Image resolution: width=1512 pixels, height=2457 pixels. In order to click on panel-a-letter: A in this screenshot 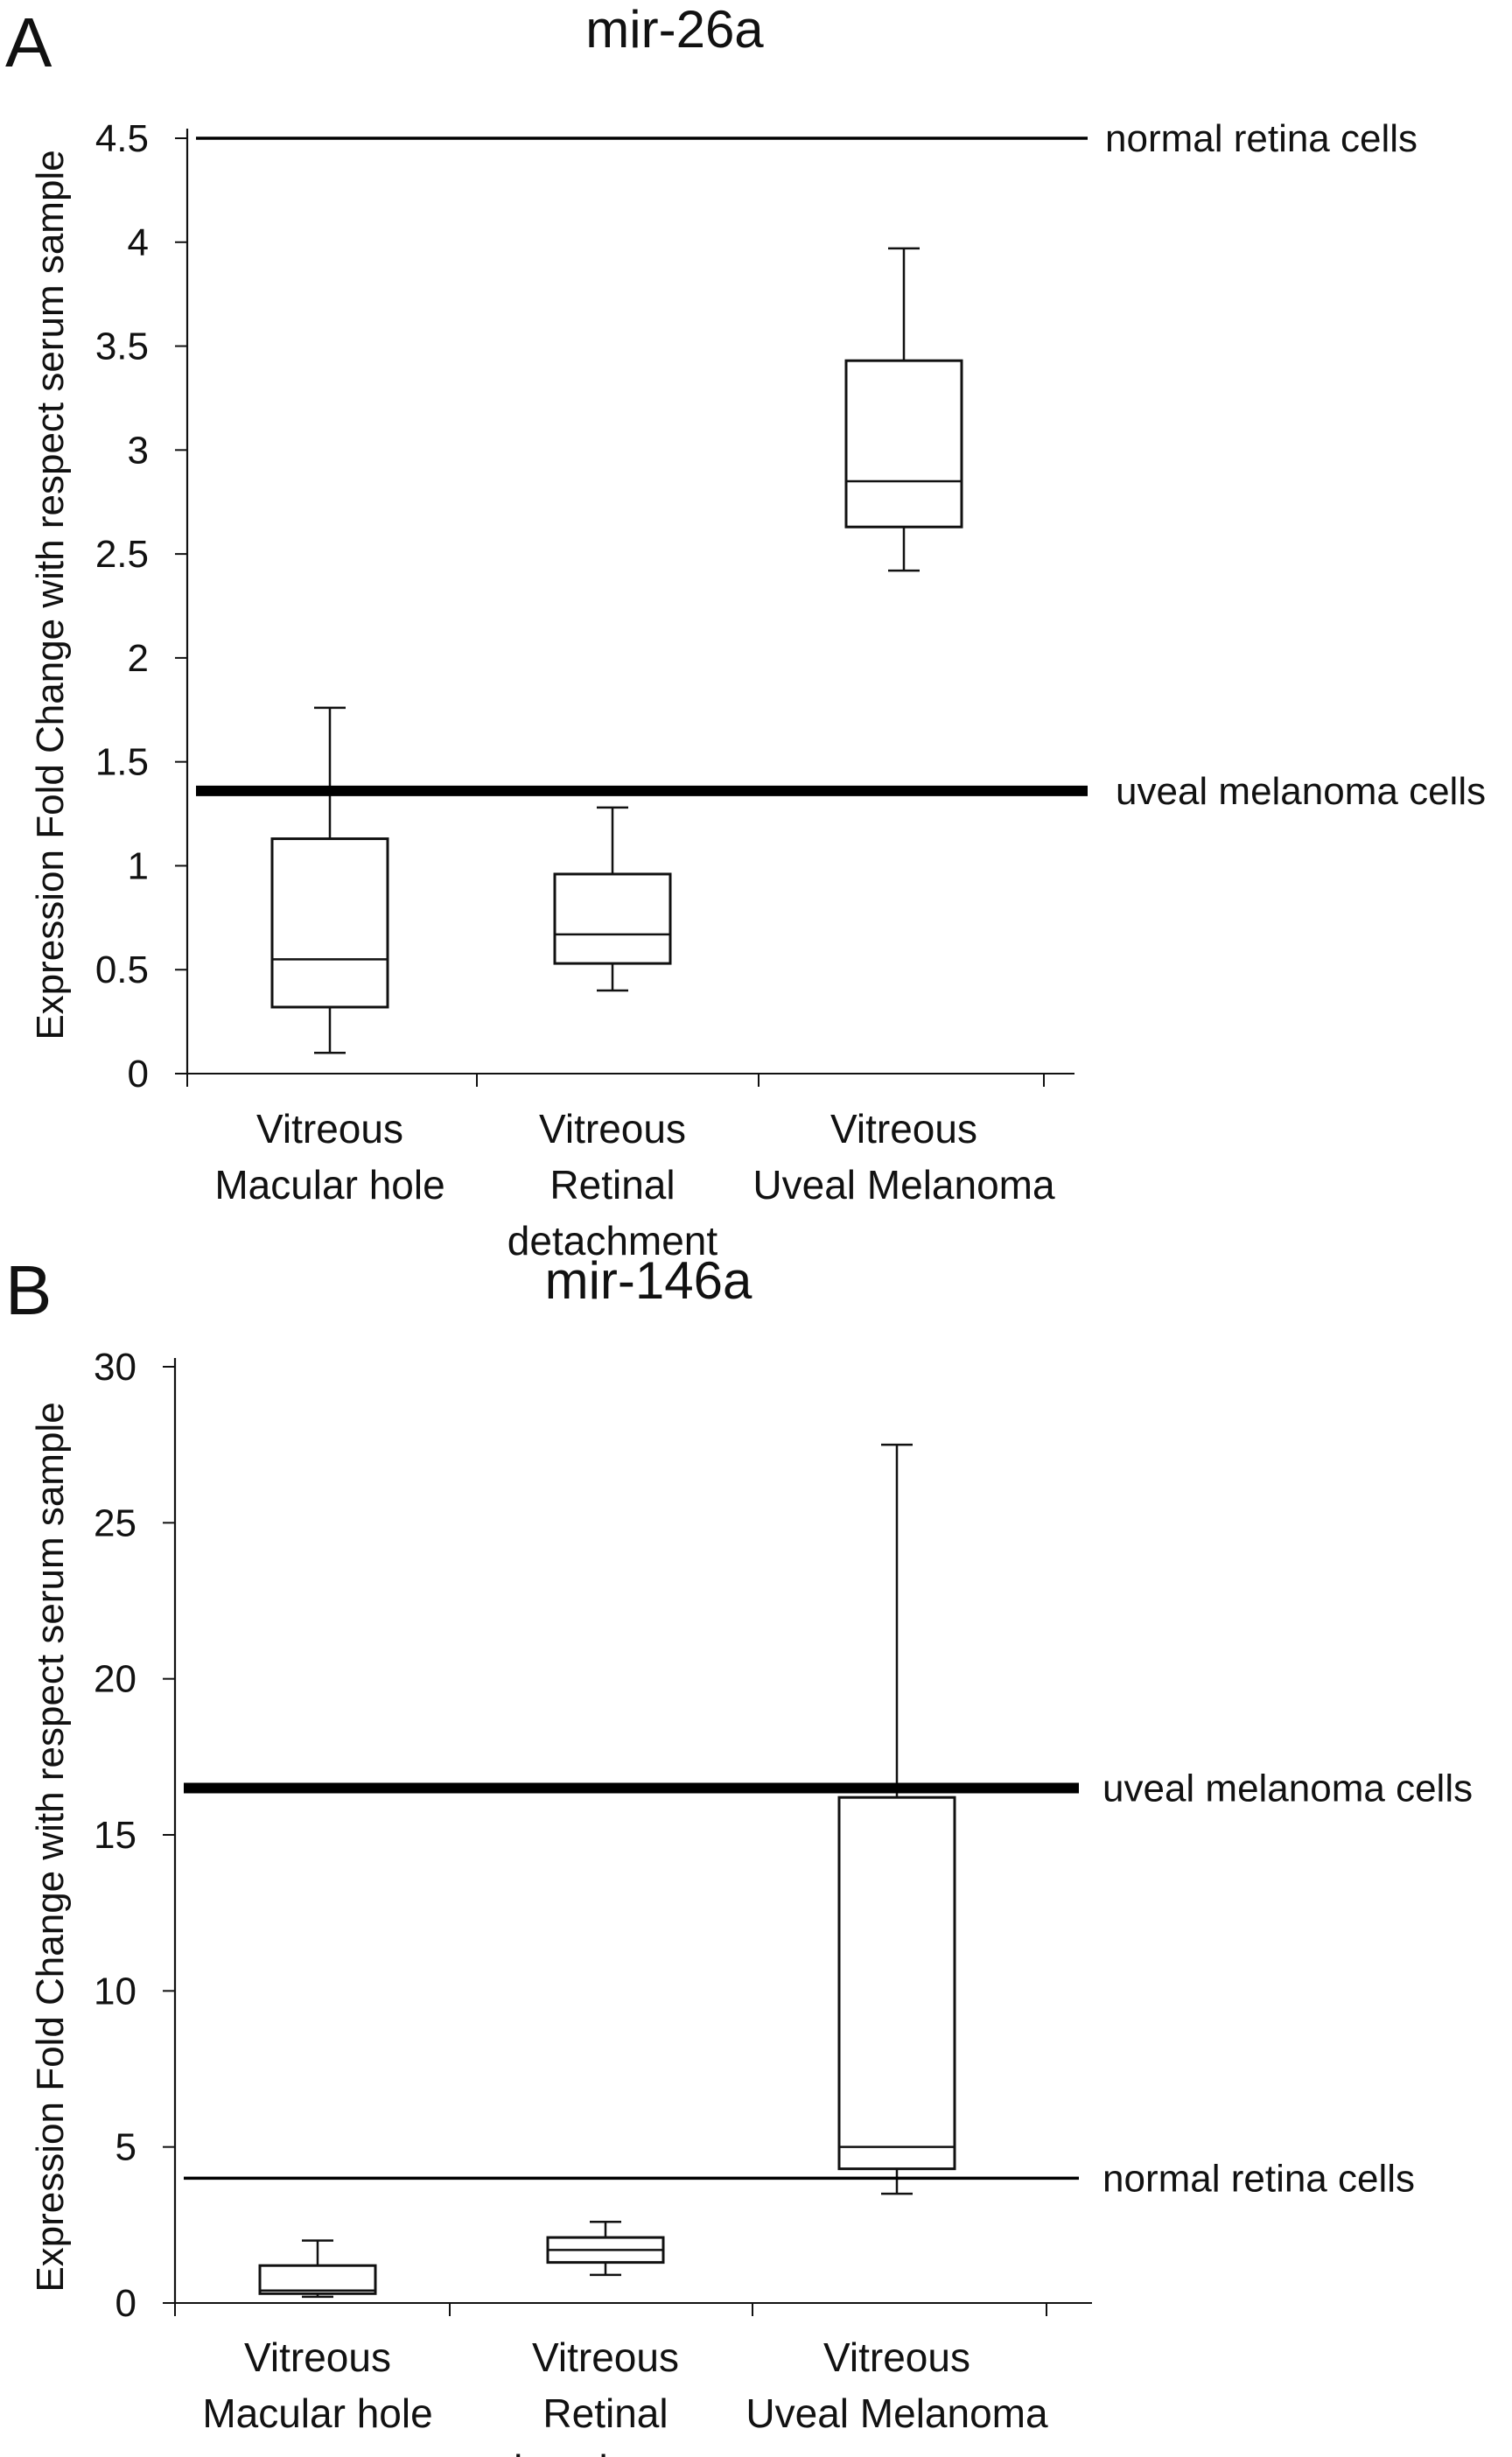, I will do `click(28, 42)`.